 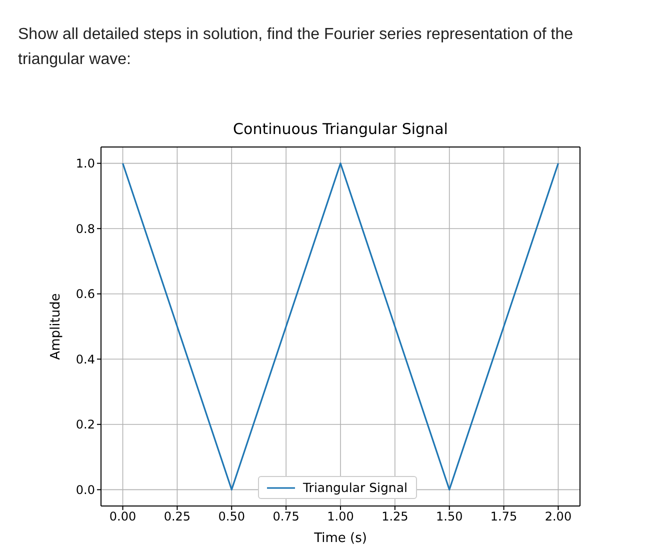 What do you see at coordinates (122, 517) in the screenshot?
I see `x-tick-label: 0.00` at bounding box center [122, 517].